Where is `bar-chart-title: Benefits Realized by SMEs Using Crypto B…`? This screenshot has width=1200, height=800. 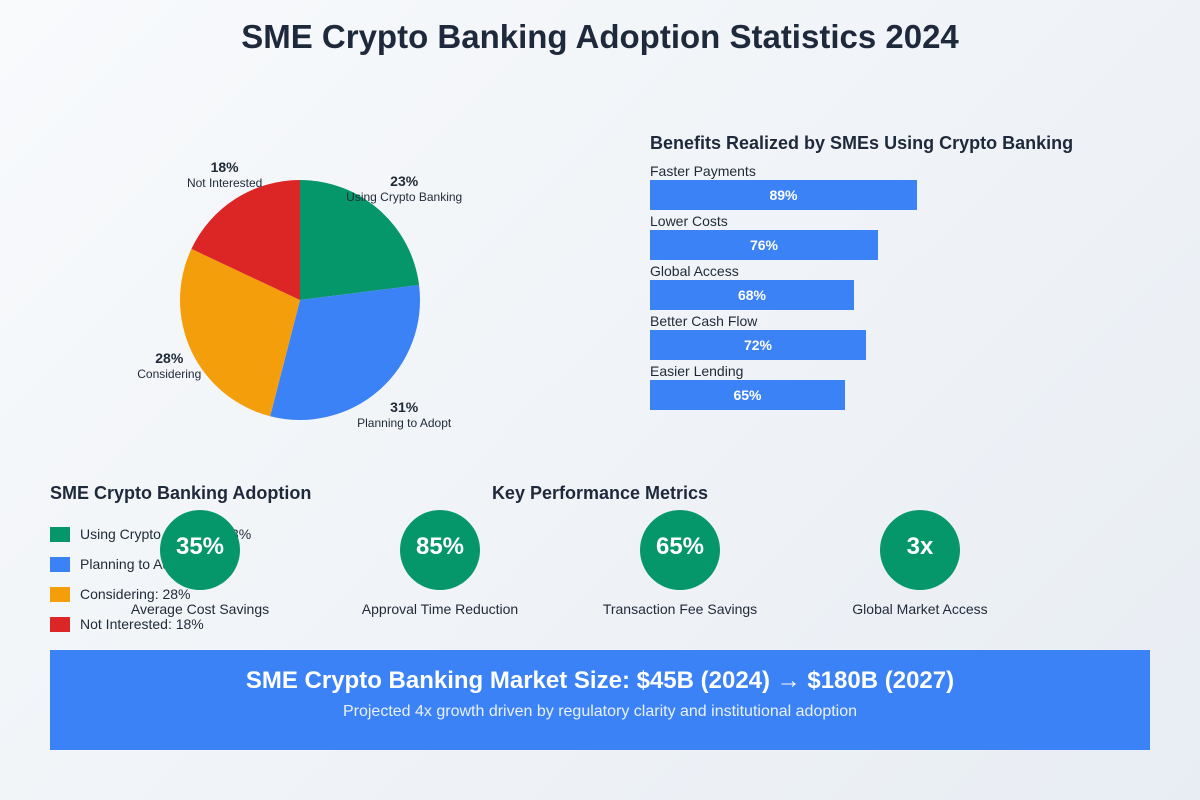 bar-chart-title: Benefits Realized by SMEs Using Crypto B… is located at coordinates (862, 143).